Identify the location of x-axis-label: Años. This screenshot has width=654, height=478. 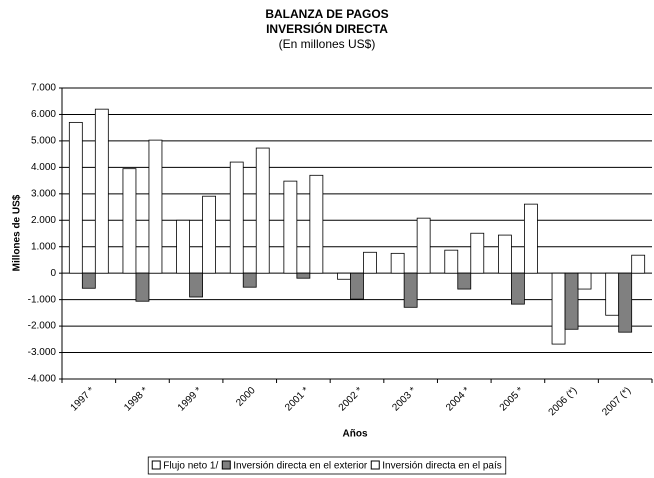
(355, 434).